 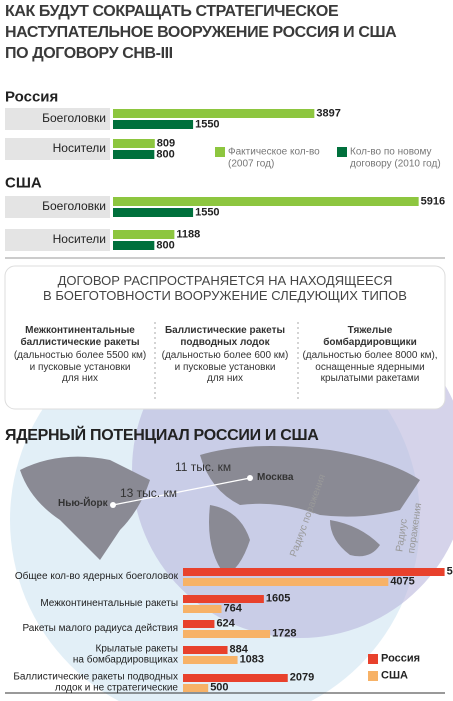 What do you see at coordinates (275, 477) in the screenshot?
I see `city-label: Москва` at bounding box center [275, 477].